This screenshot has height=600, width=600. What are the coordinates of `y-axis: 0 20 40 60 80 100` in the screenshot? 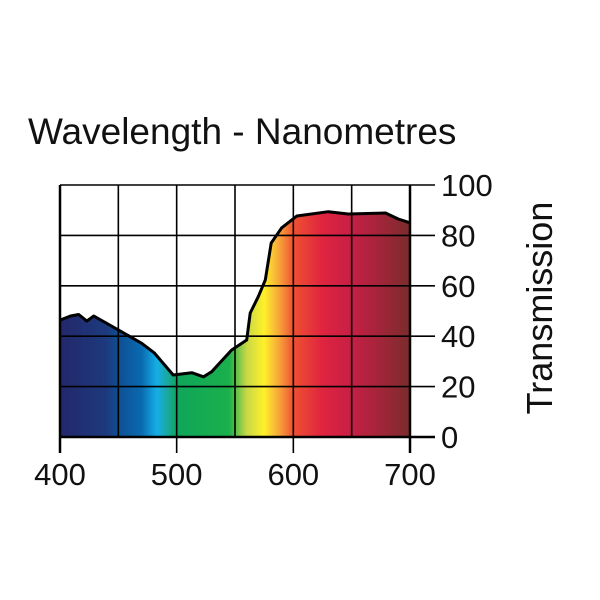 It's located at (467, 311).